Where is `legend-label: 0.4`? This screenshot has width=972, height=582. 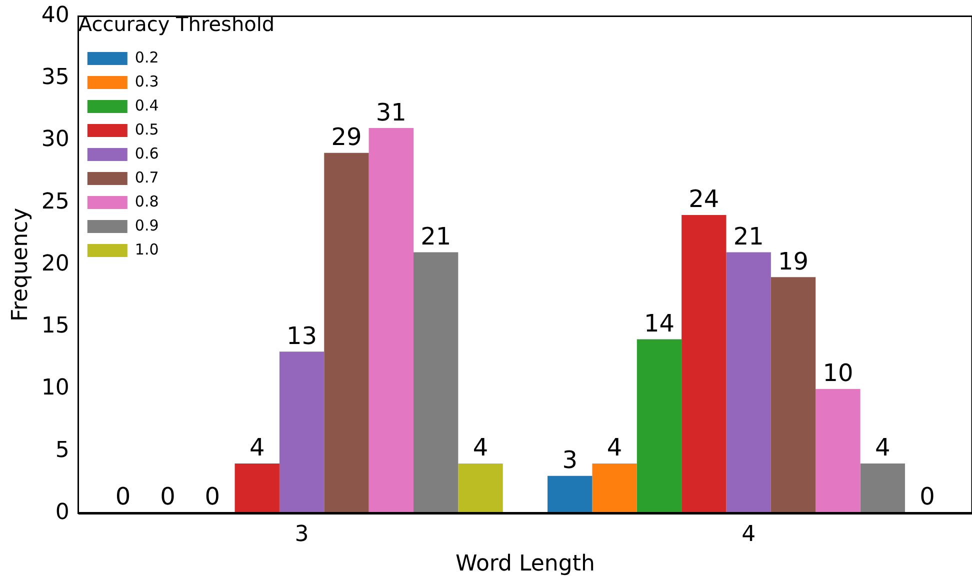
legend-label: 0.4 is located at coordinates (146, 105).